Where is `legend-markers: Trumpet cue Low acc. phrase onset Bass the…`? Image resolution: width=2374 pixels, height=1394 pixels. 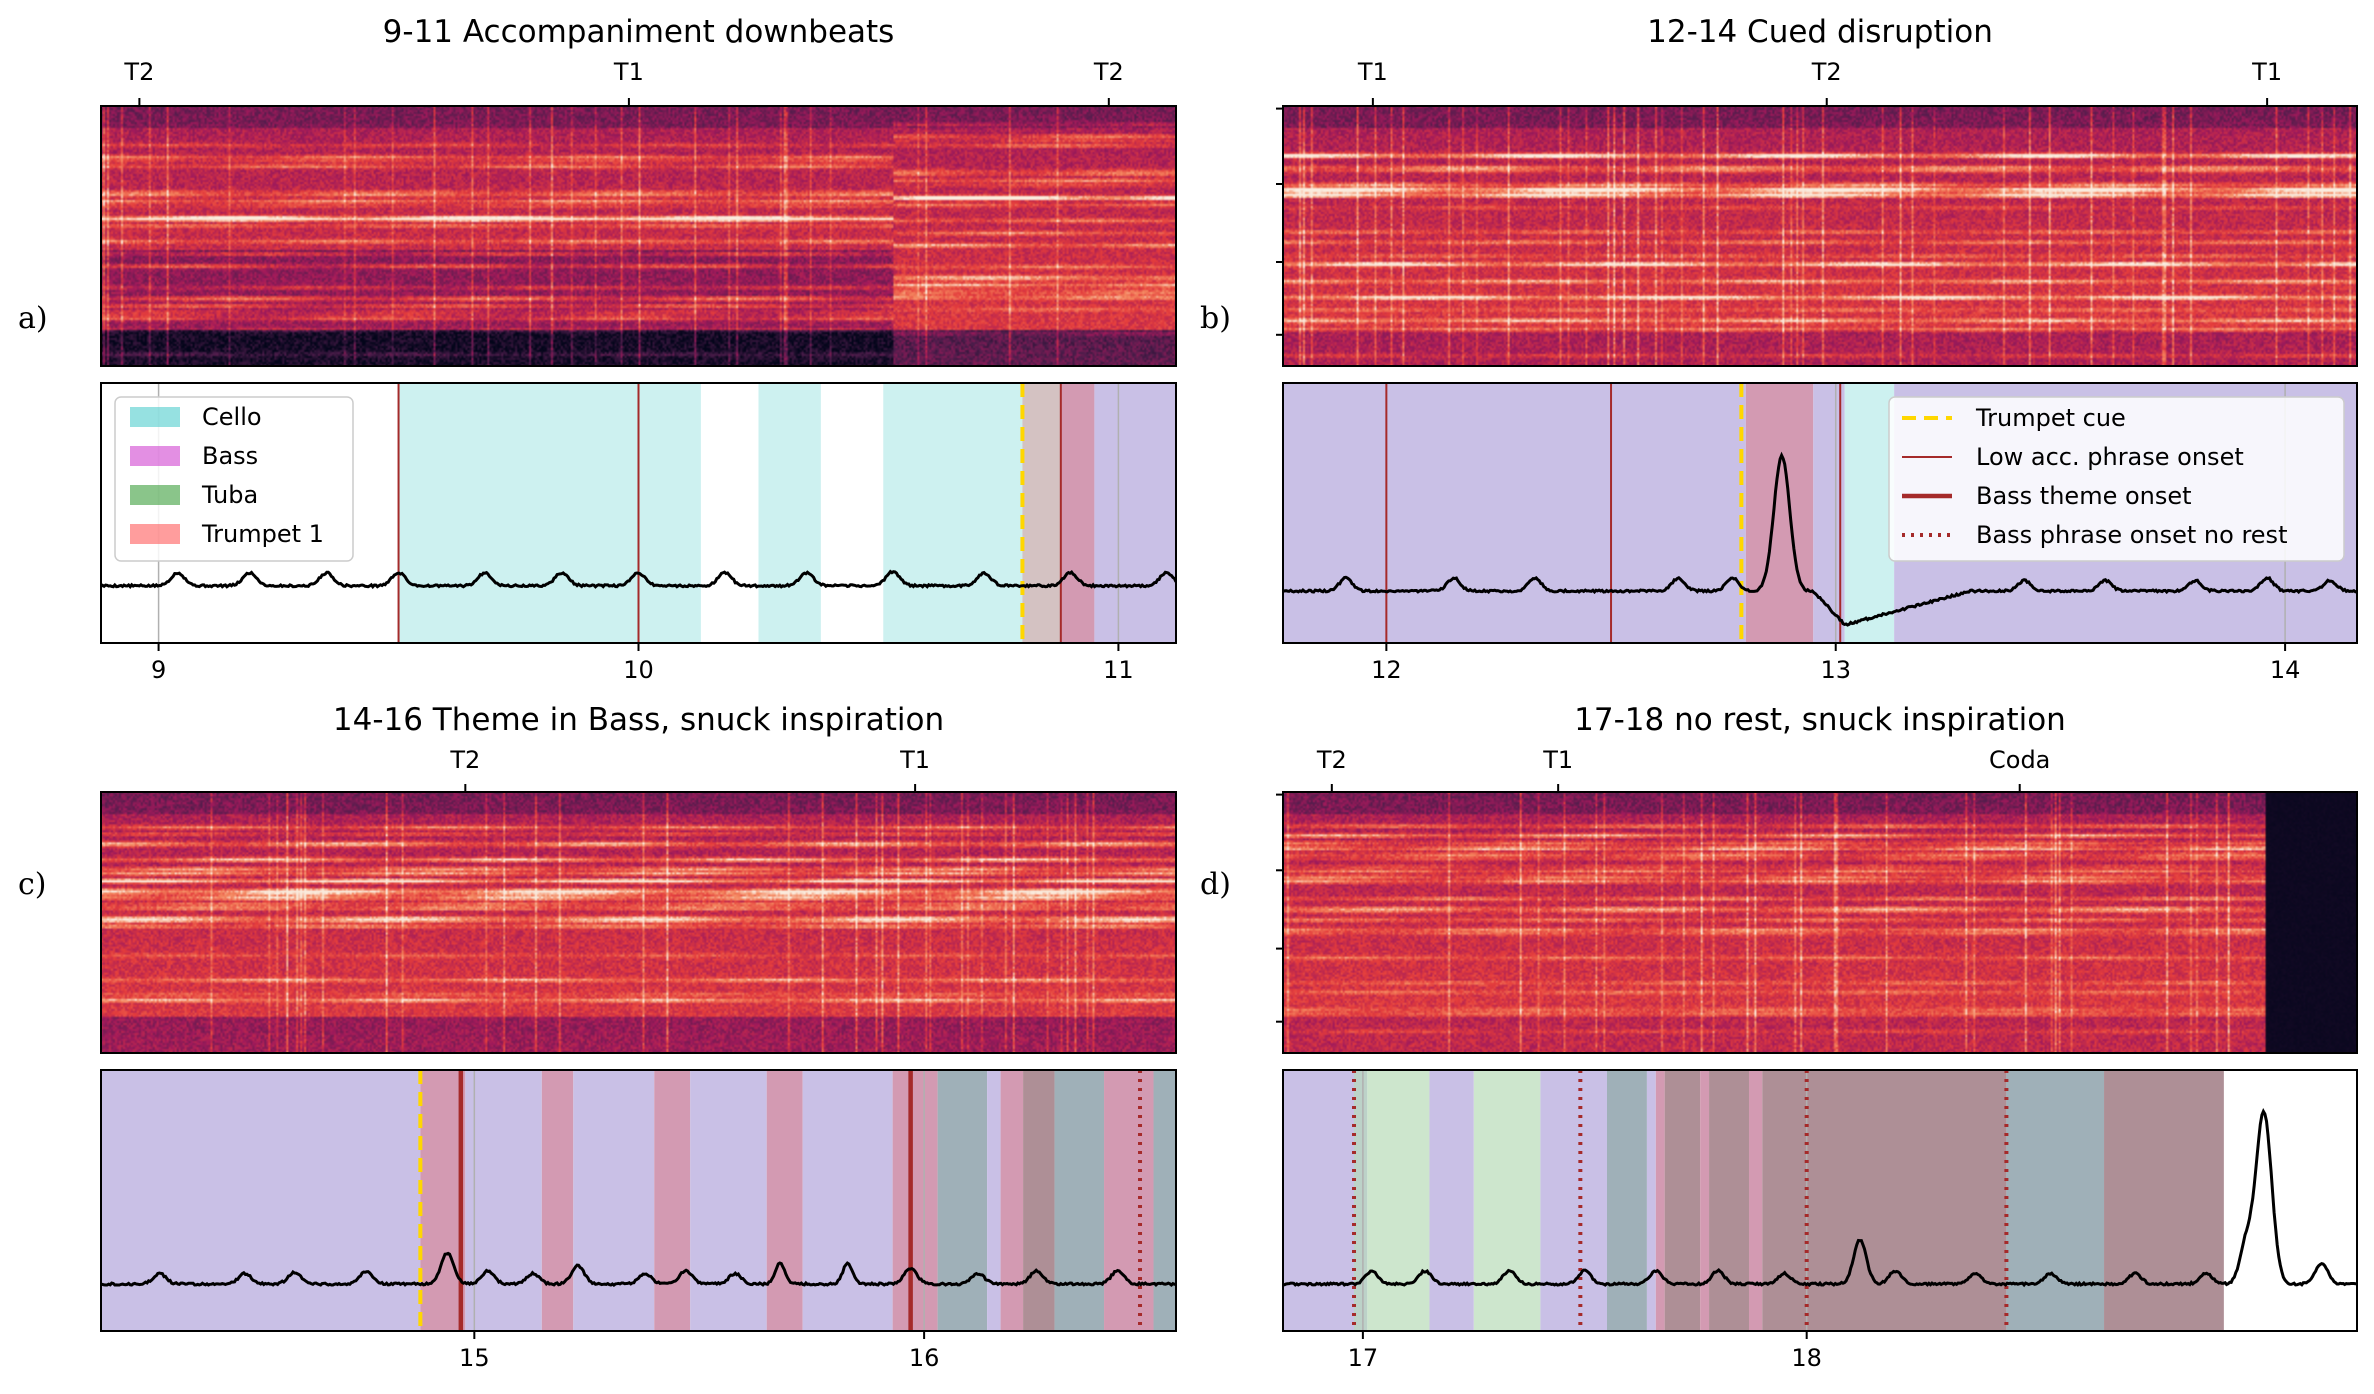 legend-markers: Trumpet cue Low acc. phrase onset Bass the… is located at coordinates (2116, 479).